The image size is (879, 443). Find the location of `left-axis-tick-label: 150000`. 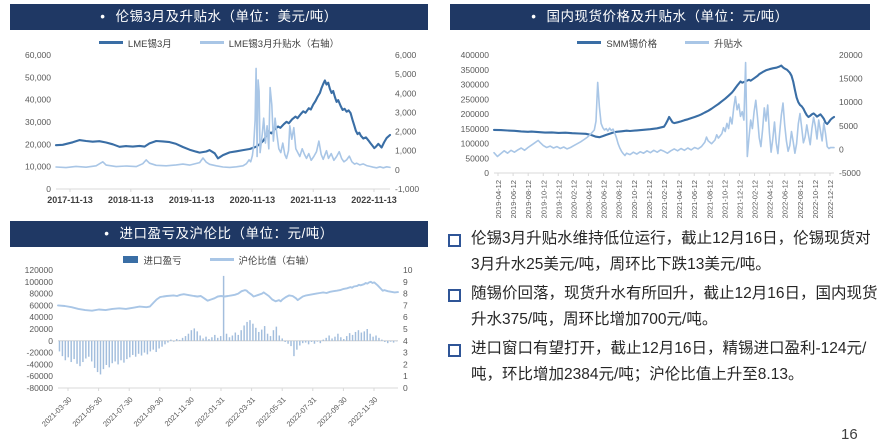

left-axis-tick-label: 150000 is located at coordinates (475, 129).